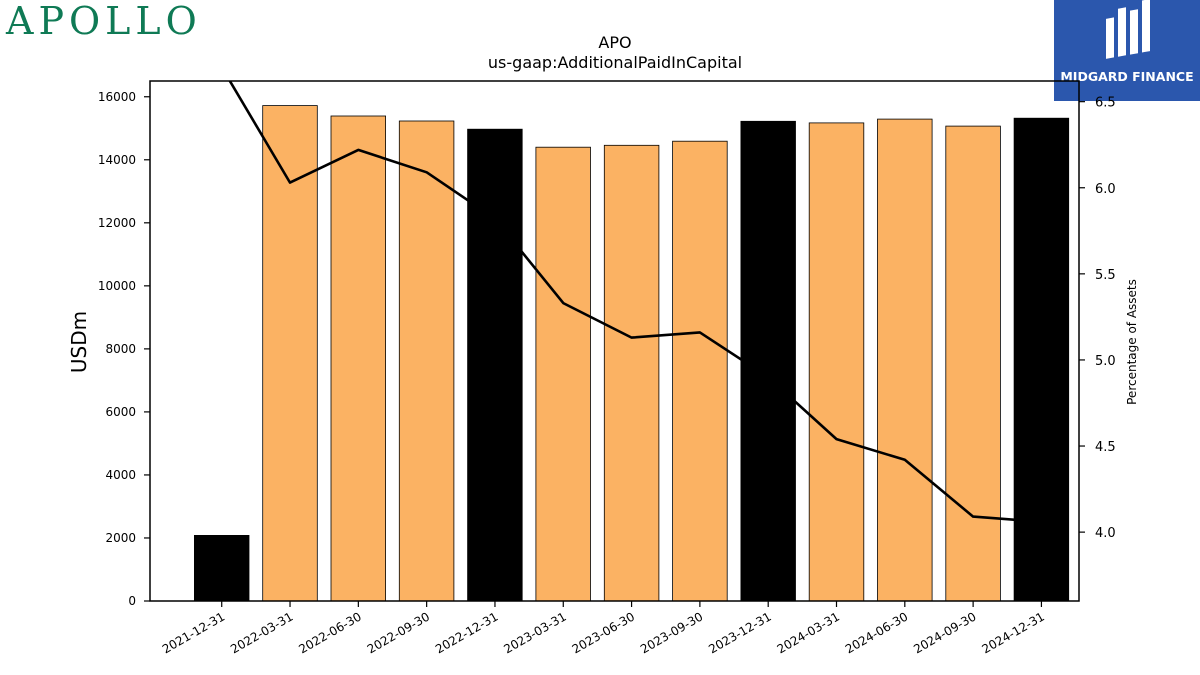 This screenshot has height=675, width=1200. I want to click on y2-tick-label: 6.5, so click(1105, 103).